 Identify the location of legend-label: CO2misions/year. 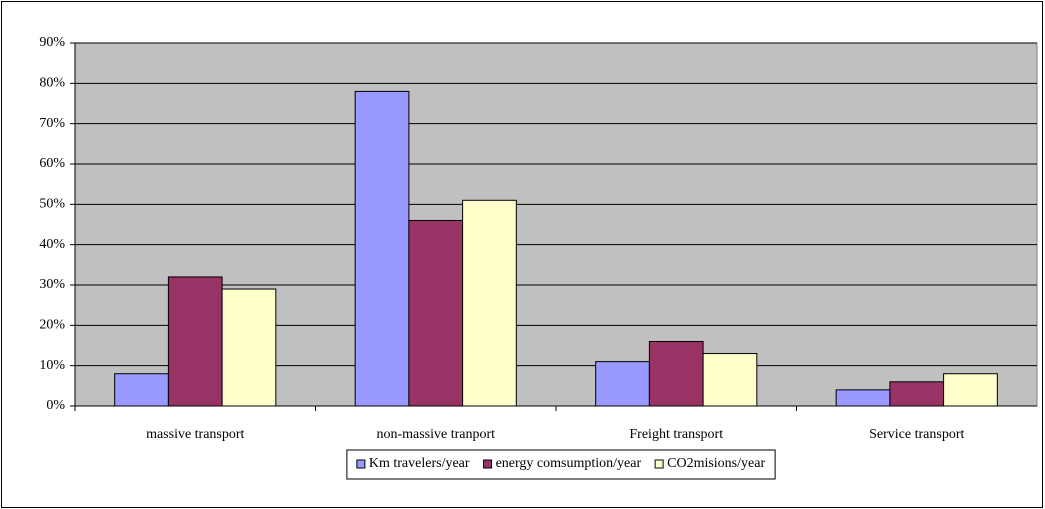
(716, 463).